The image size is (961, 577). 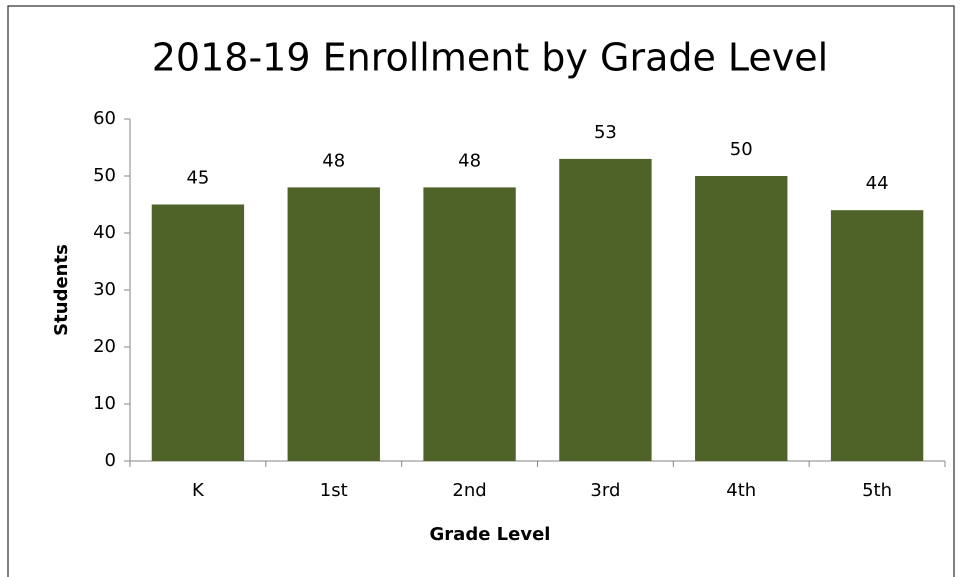 I want to click on data-label: 53, so click(x=605, y=132).